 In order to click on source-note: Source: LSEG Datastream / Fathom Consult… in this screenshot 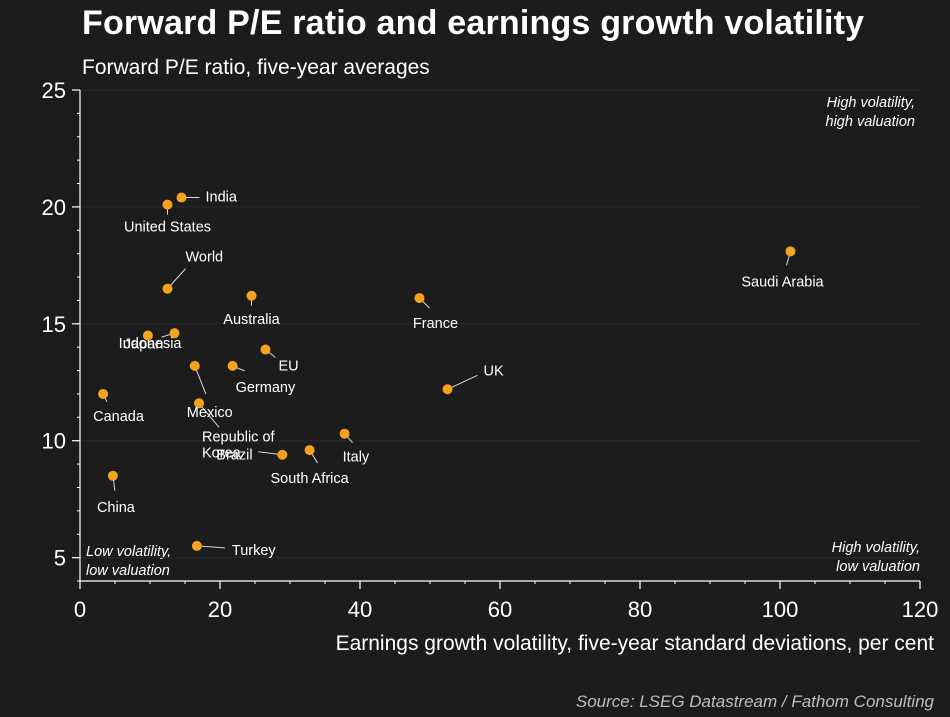, I will do `click(754, 701)`.